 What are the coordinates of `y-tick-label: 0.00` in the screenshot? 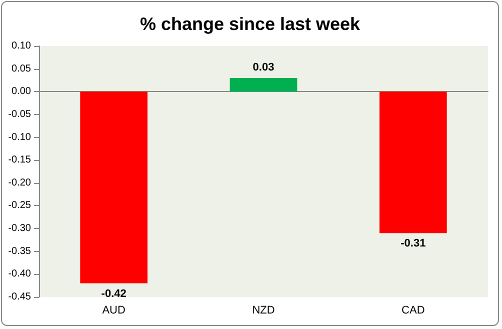 It's located at (22, 92).